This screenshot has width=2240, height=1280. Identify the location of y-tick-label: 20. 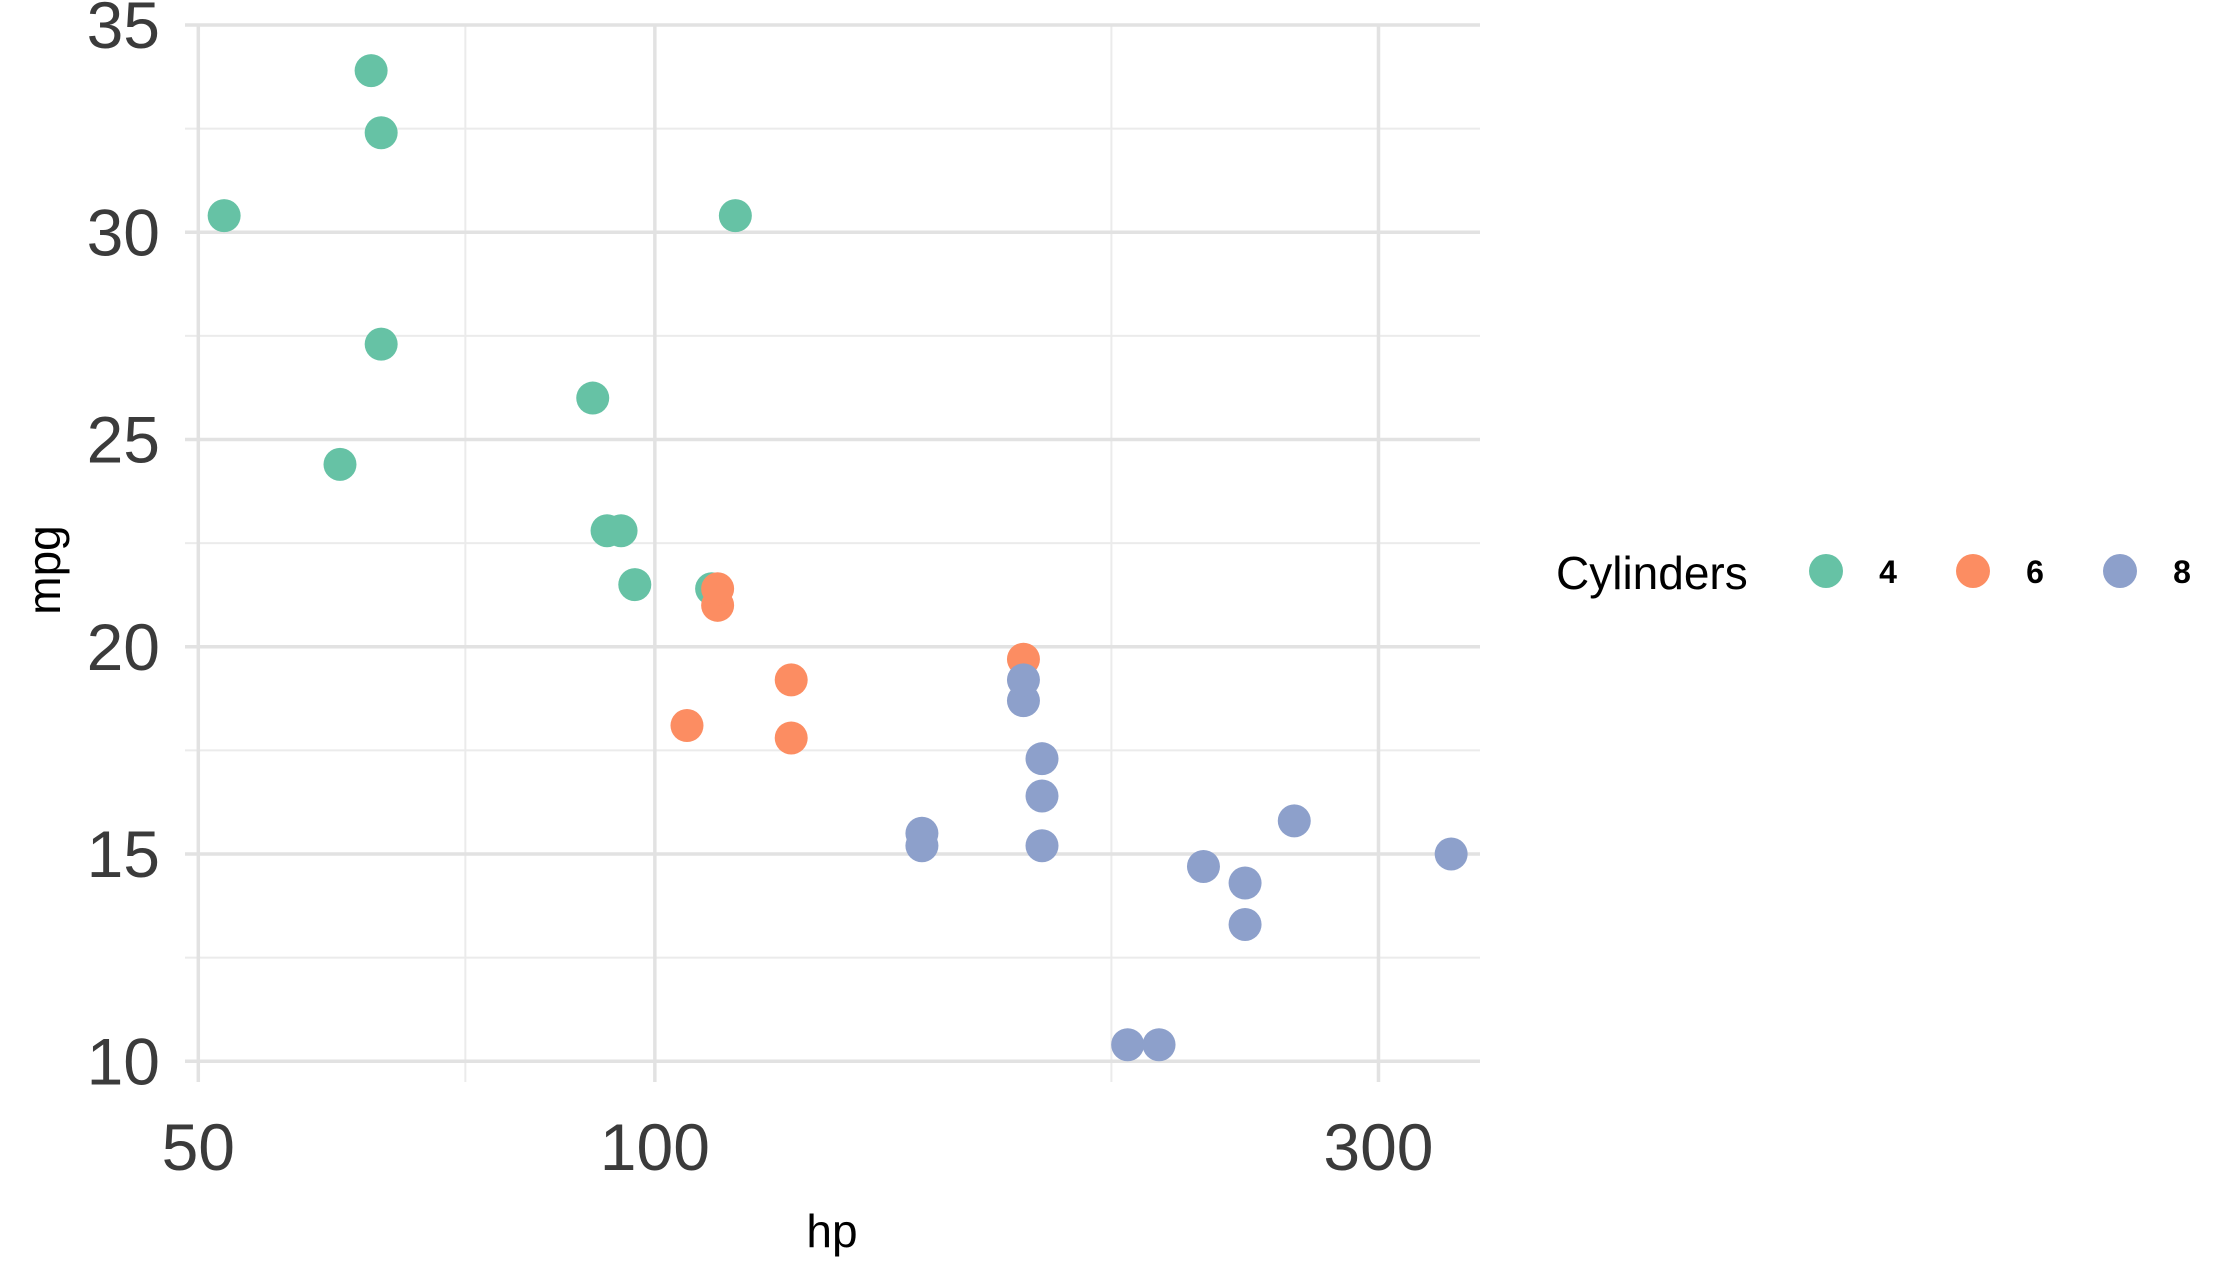
(123, 647).